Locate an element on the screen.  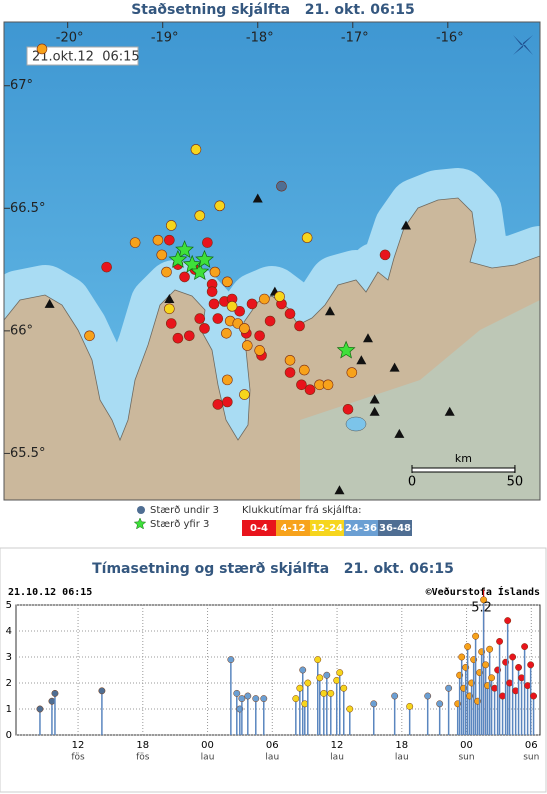
y-tick-label: 0 is located at coordinates (9, 735).